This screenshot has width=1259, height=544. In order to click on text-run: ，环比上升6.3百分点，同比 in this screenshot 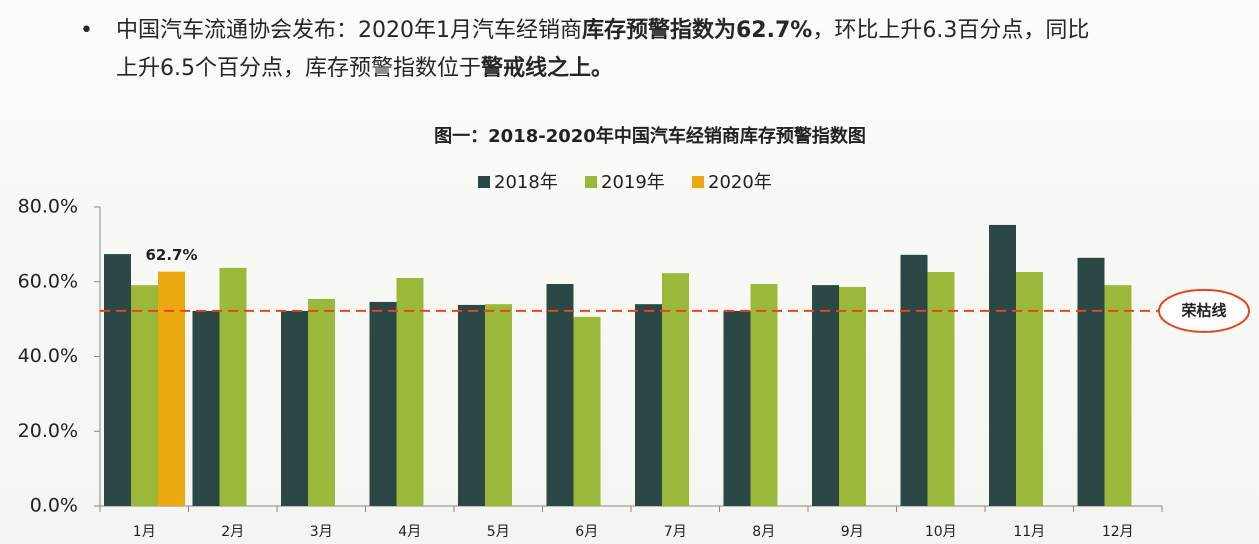, I will do `click(951, 30)`.